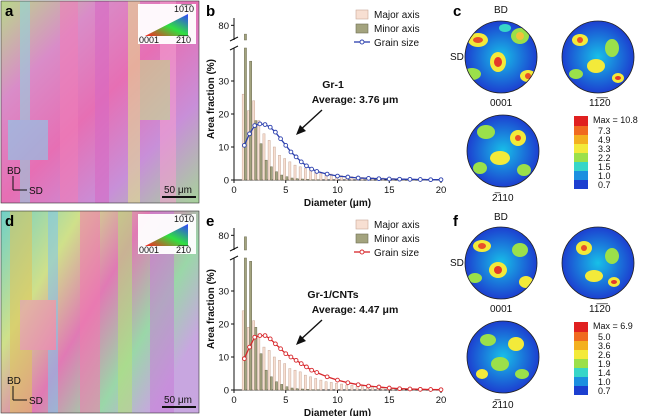 The image size is (650, 416). Describe the element at coordinates (604, 176) in the screenshot. I see `svg-text: 1.0` at that location.